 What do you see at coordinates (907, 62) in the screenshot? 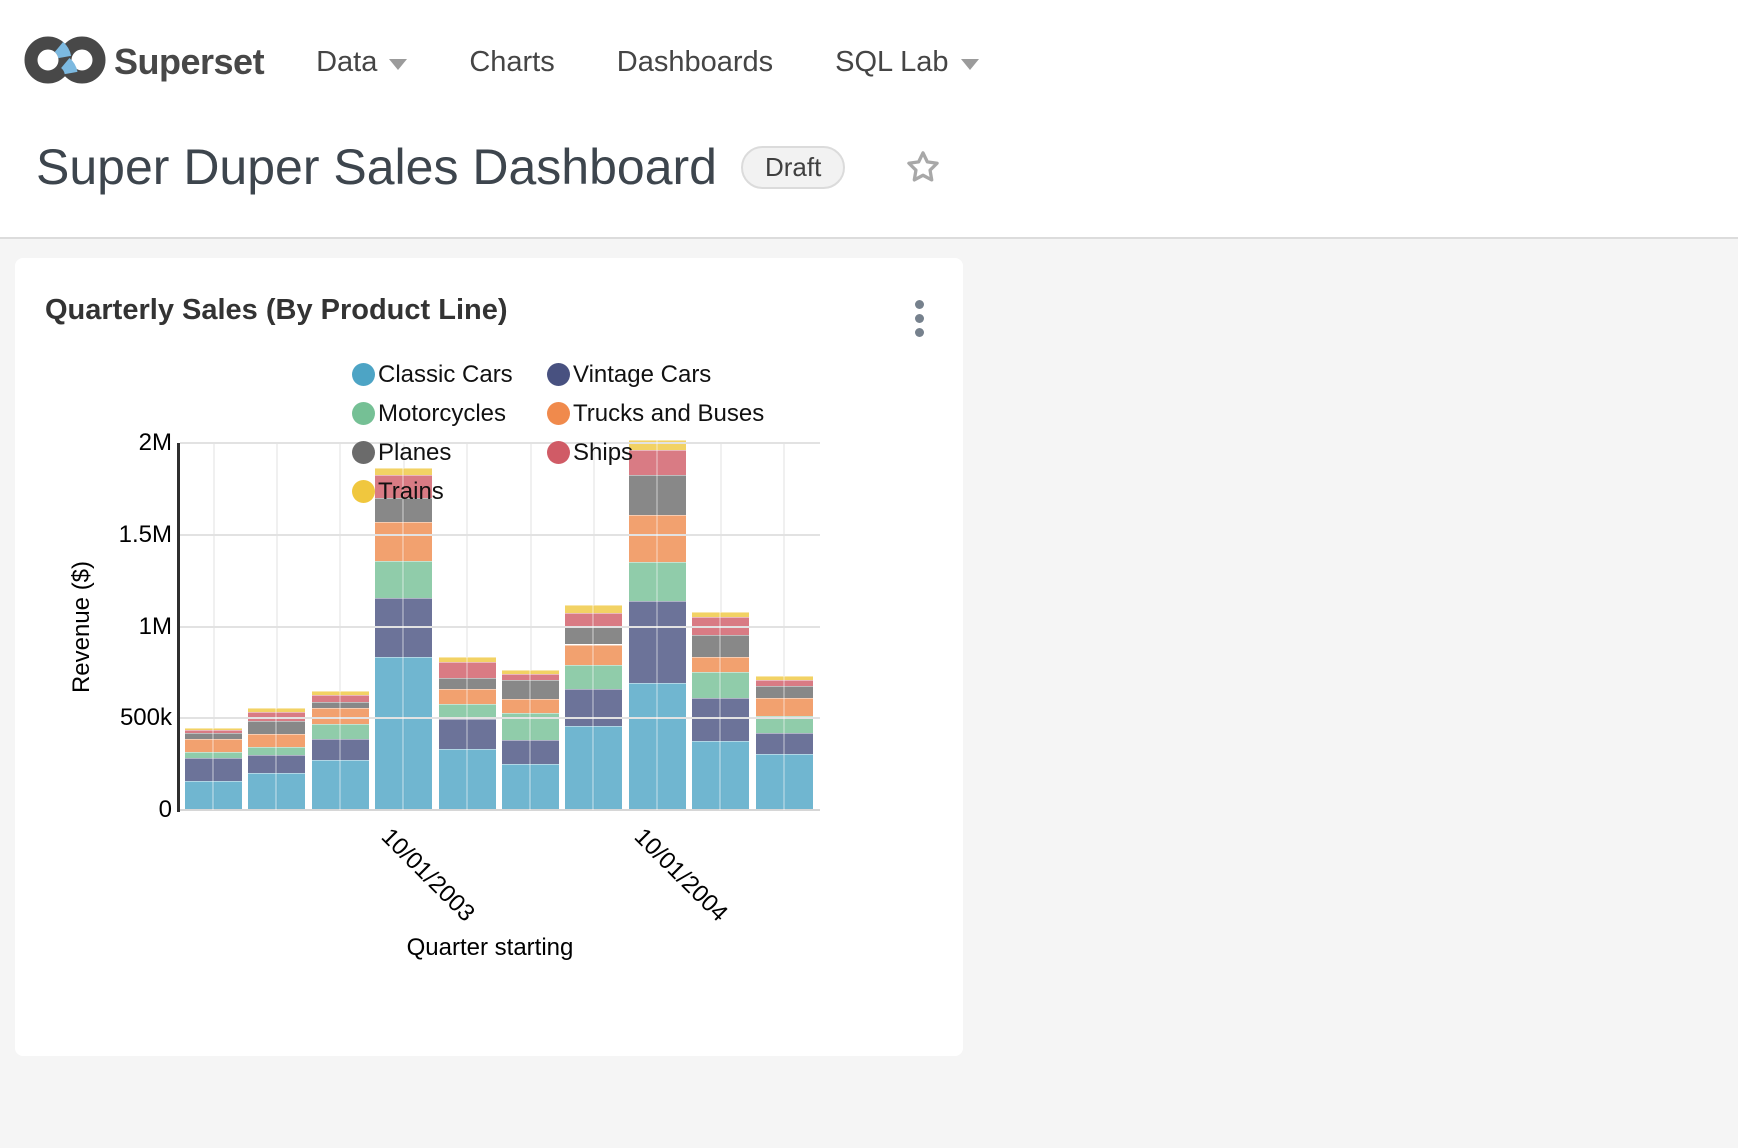
I see `nav-item-sql-lab: SQL Lab` at bounding box center [907, 62].